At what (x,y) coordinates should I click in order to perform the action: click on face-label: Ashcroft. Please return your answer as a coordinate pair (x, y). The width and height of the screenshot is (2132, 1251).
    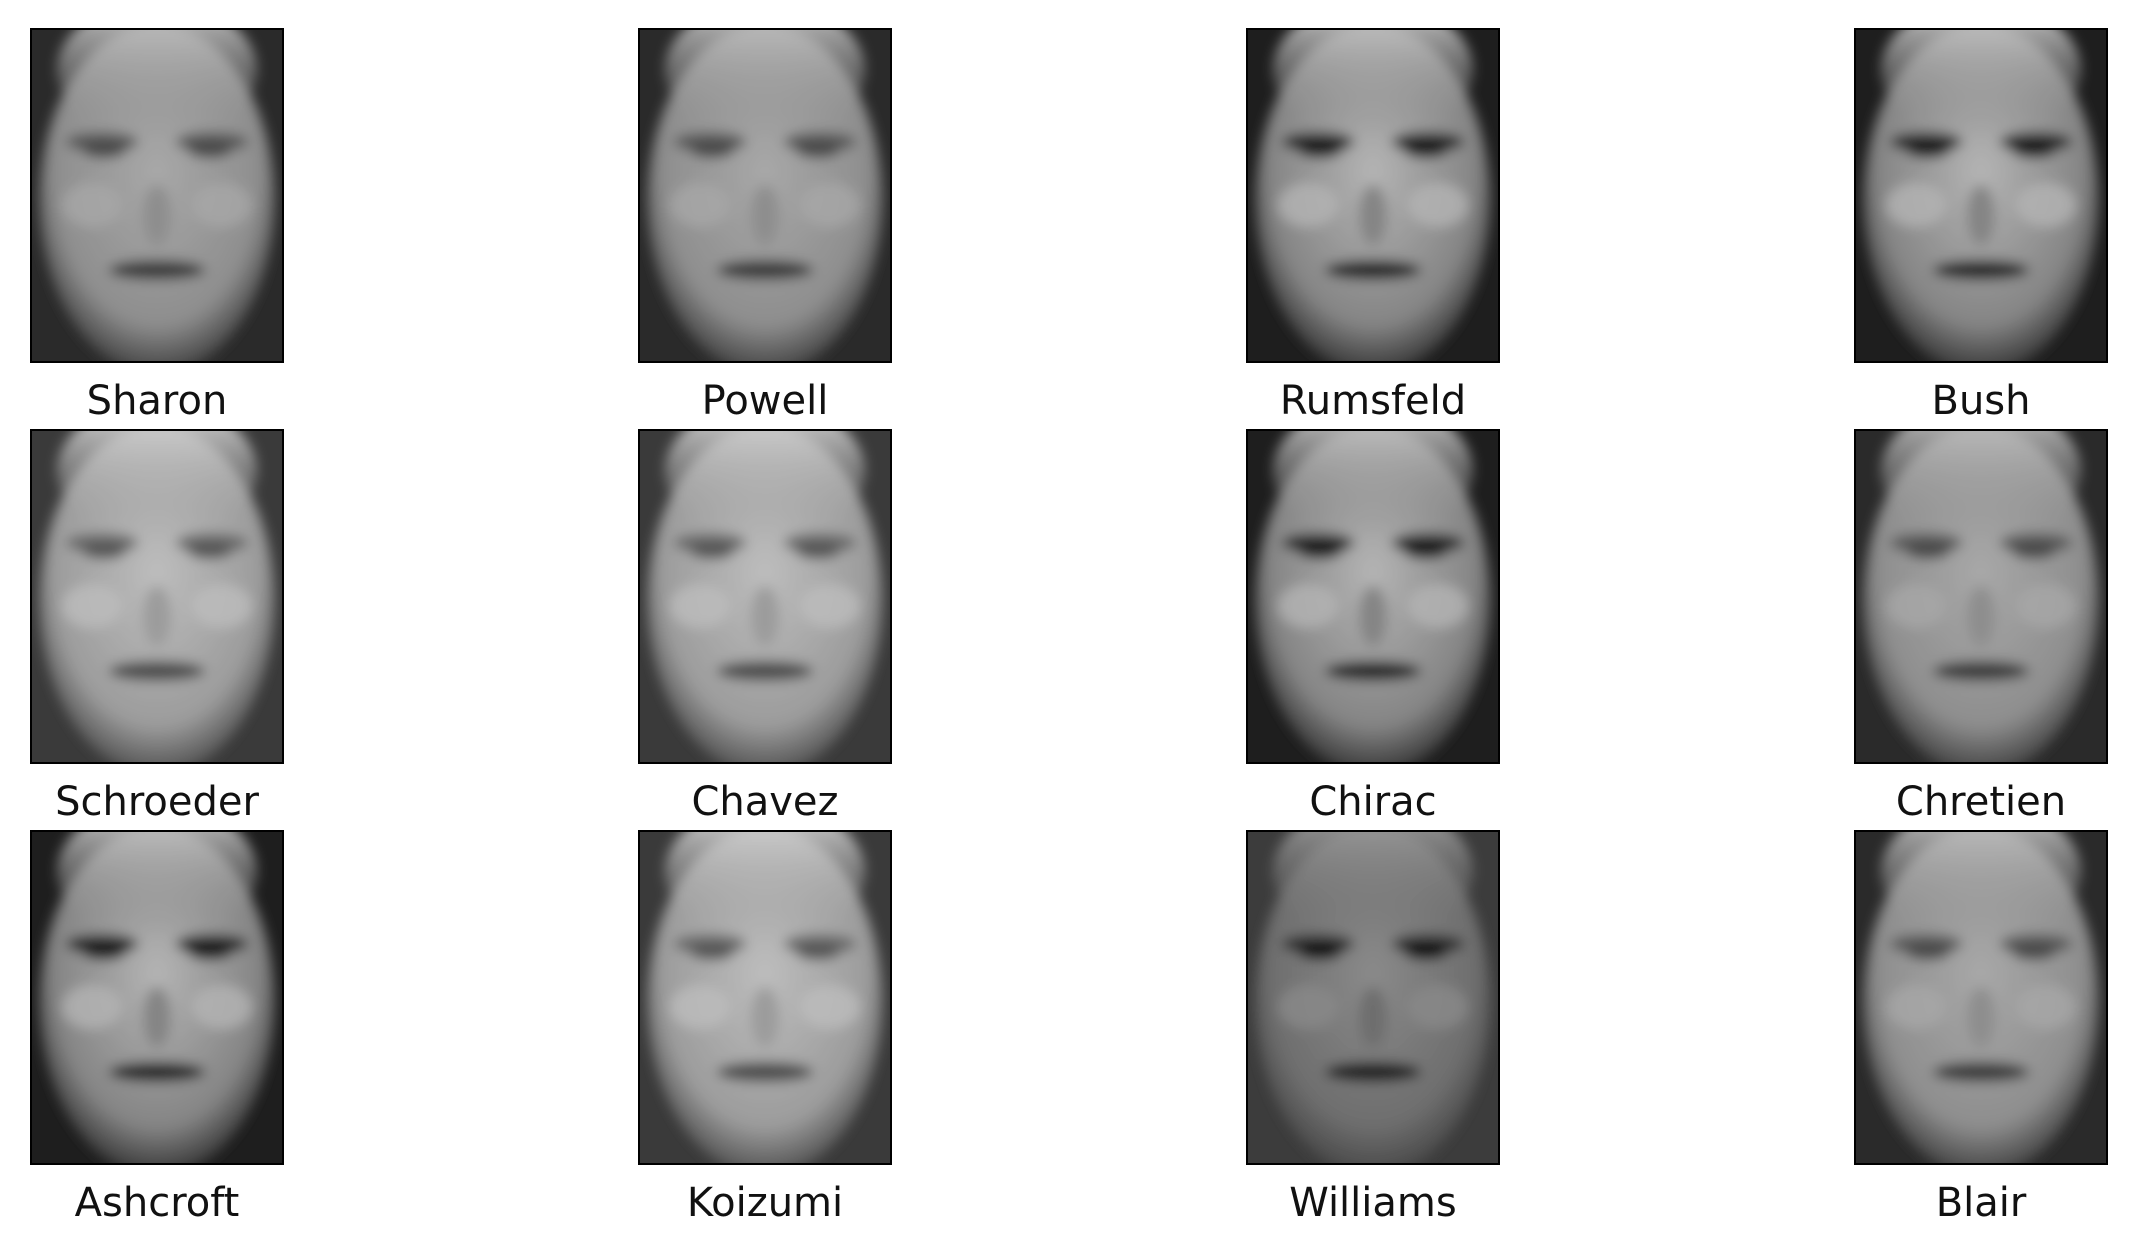
    Looking at the image, I should click on (157, 1203).